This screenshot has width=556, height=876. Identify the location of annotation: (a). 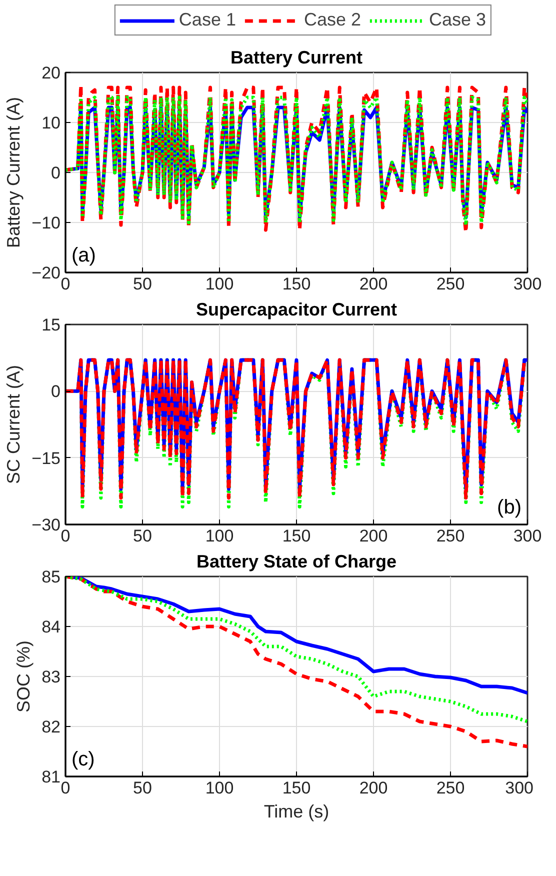
(84, 255).